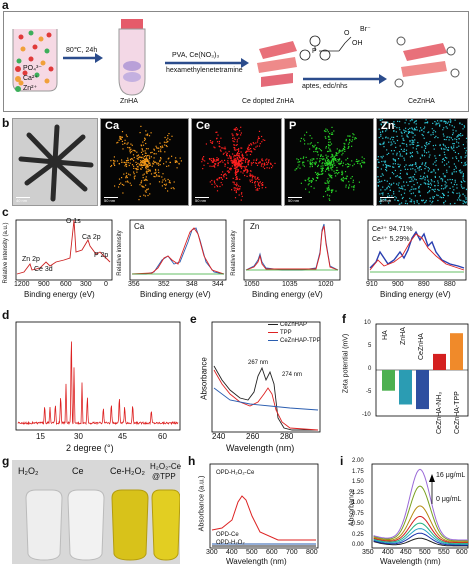 The image size is (474, 567). Describe the element at coordinates (91, 237) in the screenshot. I see `peak-ca2p: Ca 2p` at that location.